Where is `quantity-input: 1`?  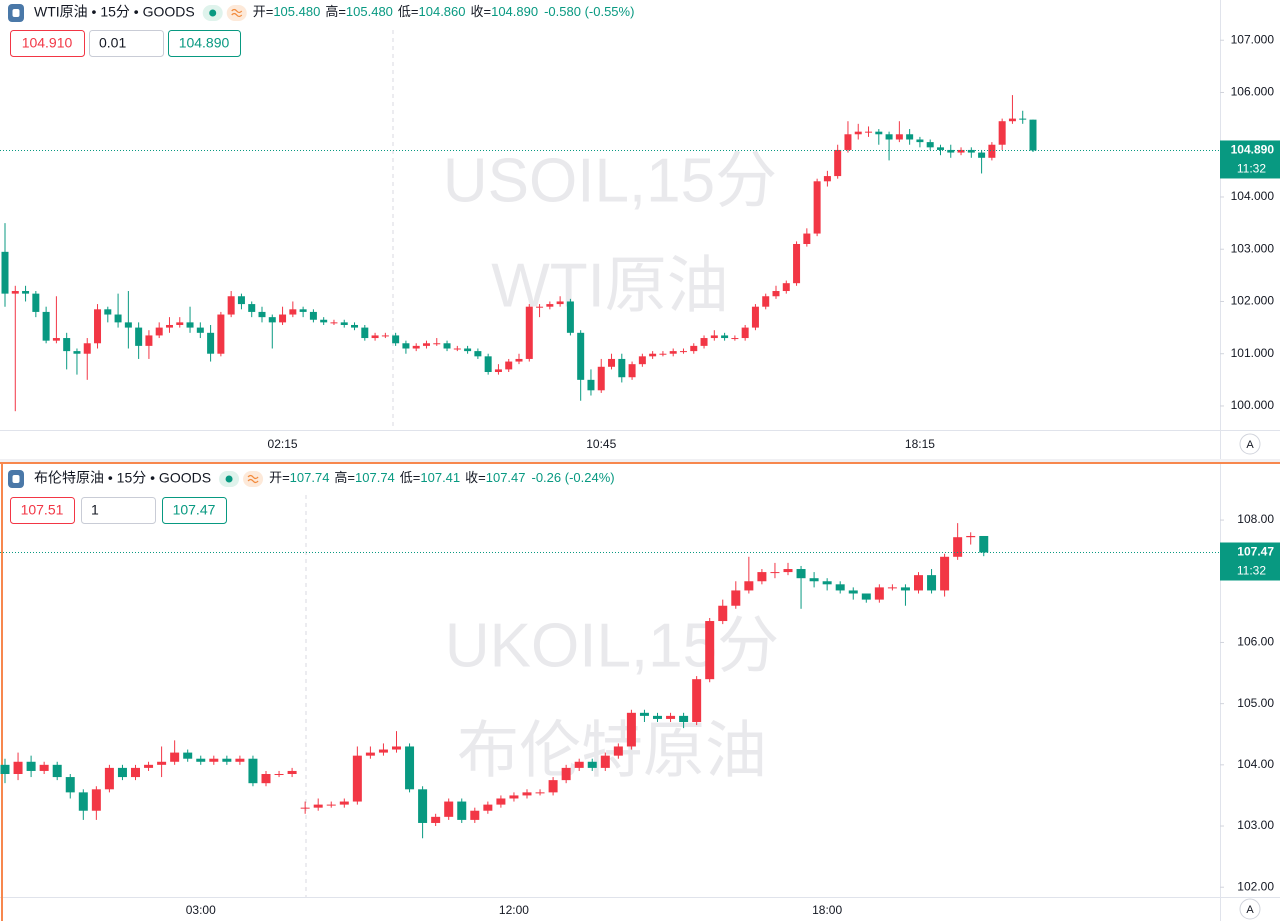 quantity-input: 1 is located at coordinates (95, 510).